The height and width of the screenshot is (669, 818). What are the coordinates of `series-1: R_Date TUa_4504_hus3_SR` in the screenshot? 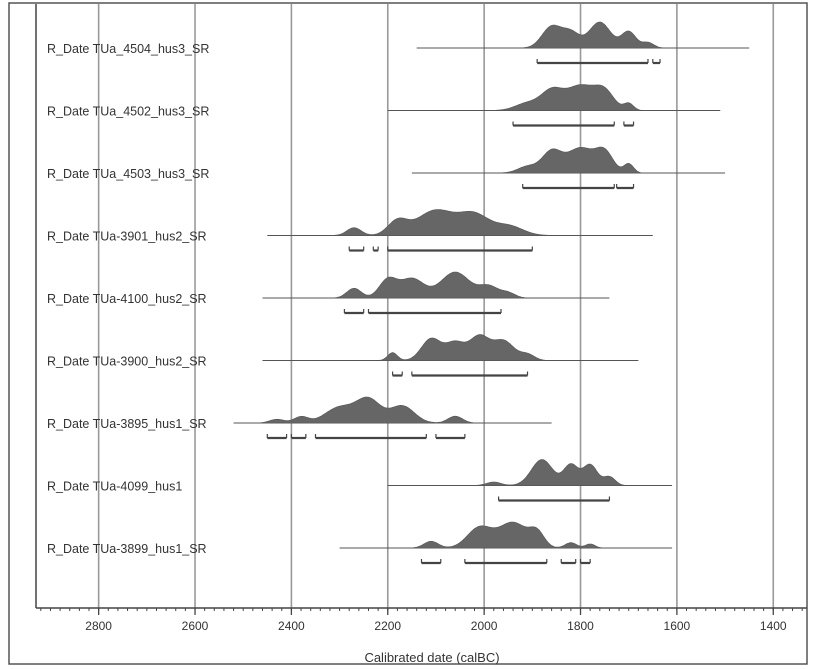 It's located at (398, 43).